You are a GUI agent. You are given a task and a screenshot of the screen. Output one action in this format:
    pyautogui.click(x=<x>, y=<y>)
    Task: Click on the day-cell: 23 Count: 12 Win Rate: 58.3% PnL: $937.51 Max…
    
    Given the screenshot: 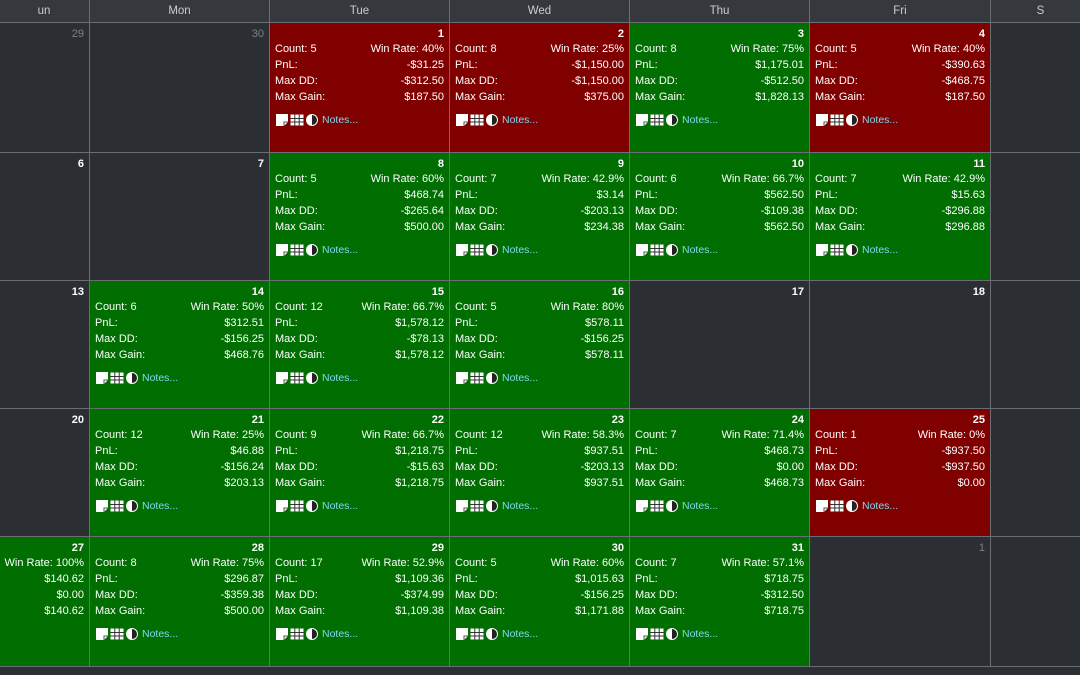 What is the action you would take?
    pyautogui.click(x=540, y=473)
    